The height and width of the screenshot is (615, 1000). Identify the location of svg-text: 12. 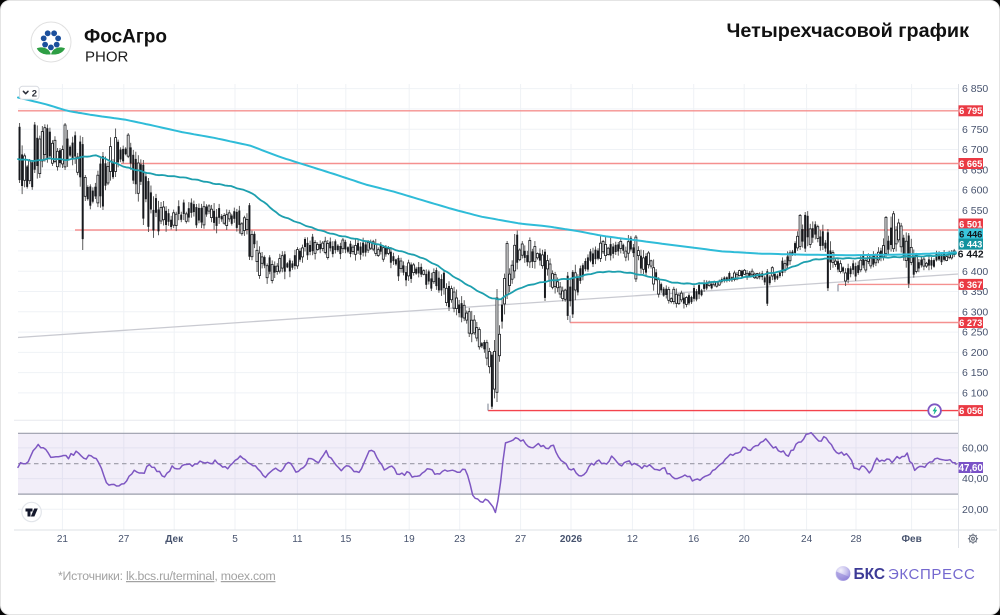
(633, 539).